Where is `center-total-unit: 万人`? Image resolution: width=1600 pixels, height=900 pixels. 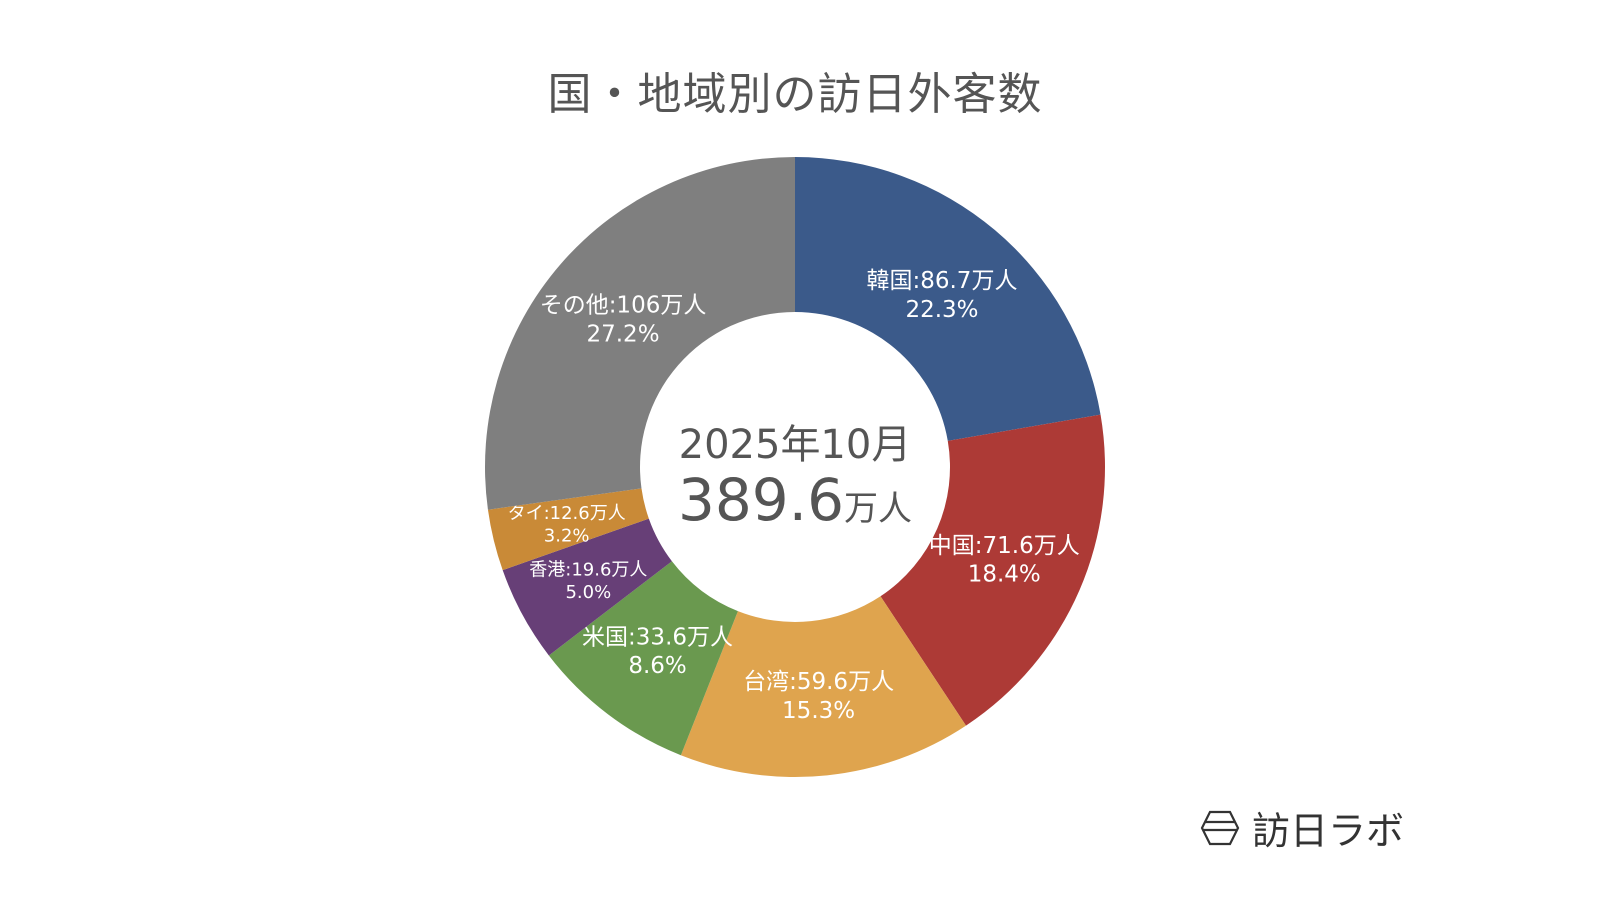 center-total-unit: 万人 is located at coordinates (878, 509).